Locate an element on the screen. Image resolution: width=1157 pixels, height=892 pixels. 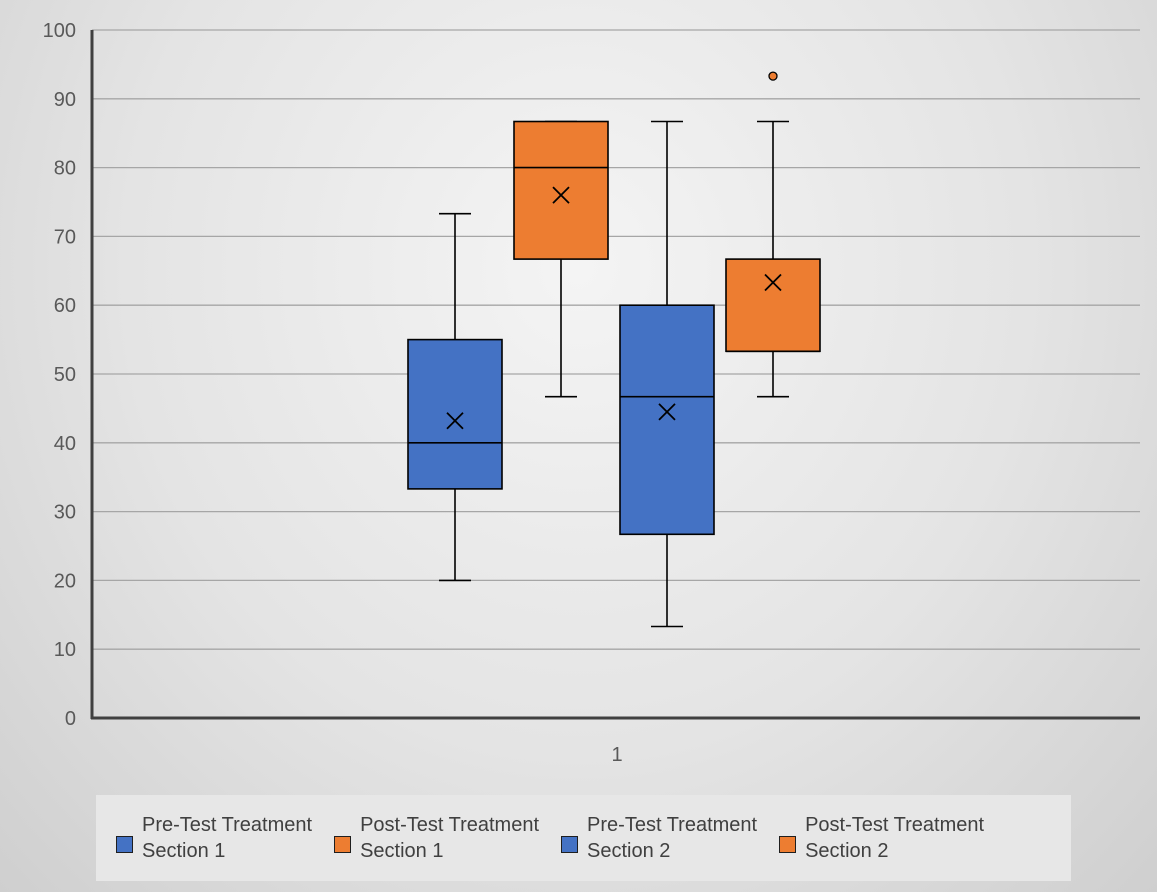
legend-item-1: Post-Test Treatment Section 1 is located at coordinates (436, 838).